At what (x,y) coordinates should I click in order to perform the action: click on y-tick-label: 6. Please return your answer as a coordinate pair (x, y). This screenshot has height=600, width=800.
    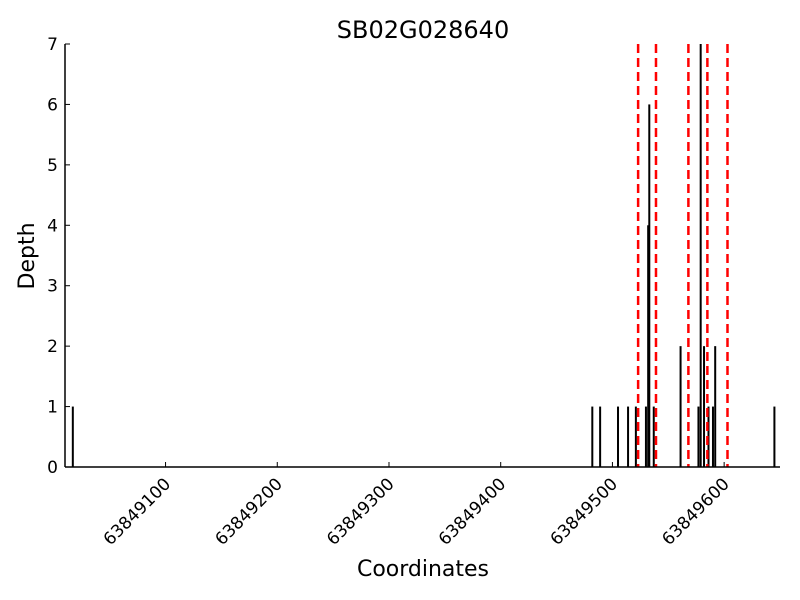
    Looking at the image, I should click on (52, 105).